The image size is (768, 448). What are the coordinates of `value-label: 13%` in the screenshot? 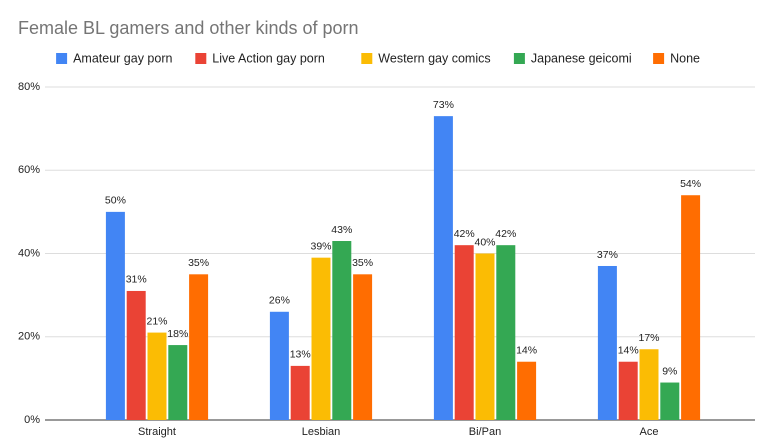 It's located at (300, 355).